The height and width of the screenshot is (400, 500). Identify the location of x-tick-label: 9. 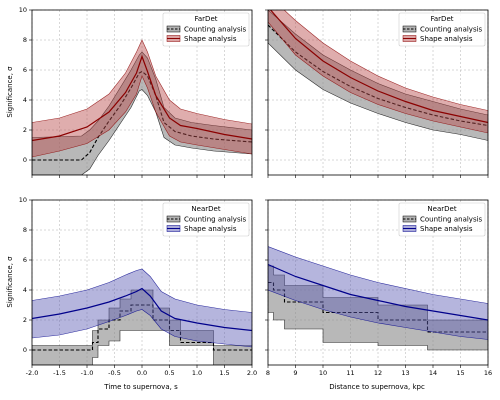
(295, 373).